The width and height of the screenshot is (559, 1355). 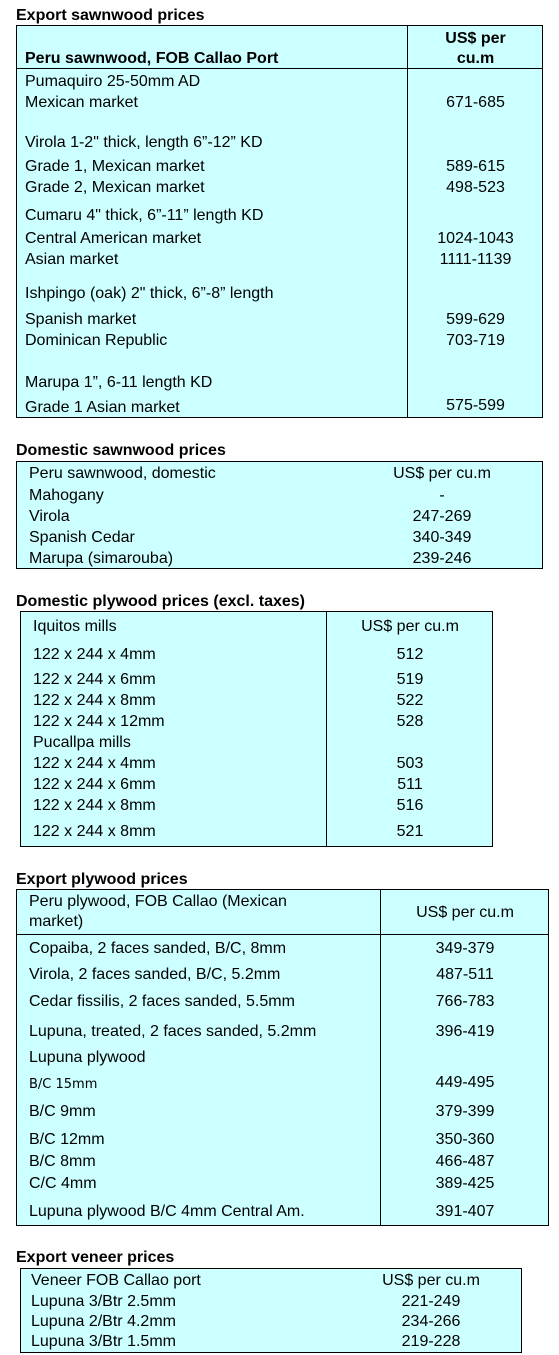 What do you see at coordinates (465, 1139) in the screenshot?
I see `table-row-value: 350-360` at bounding box center [465, 1139].